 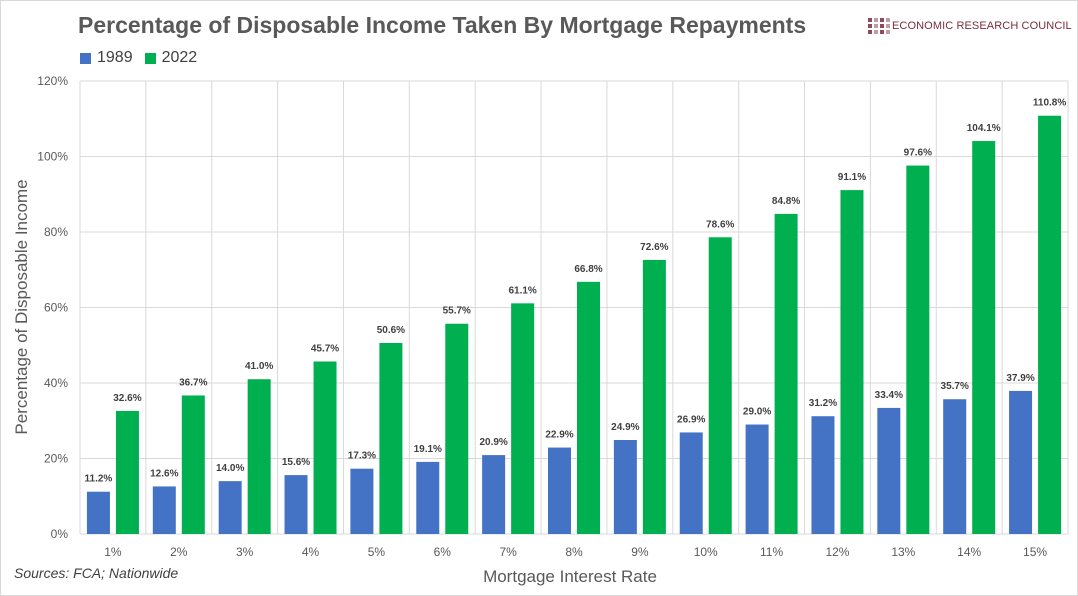 What do you see at coordinates (1020, 378) in the screenshot?
I see `data-label-1989: 37.9%` at bounding box center [1020, 378].